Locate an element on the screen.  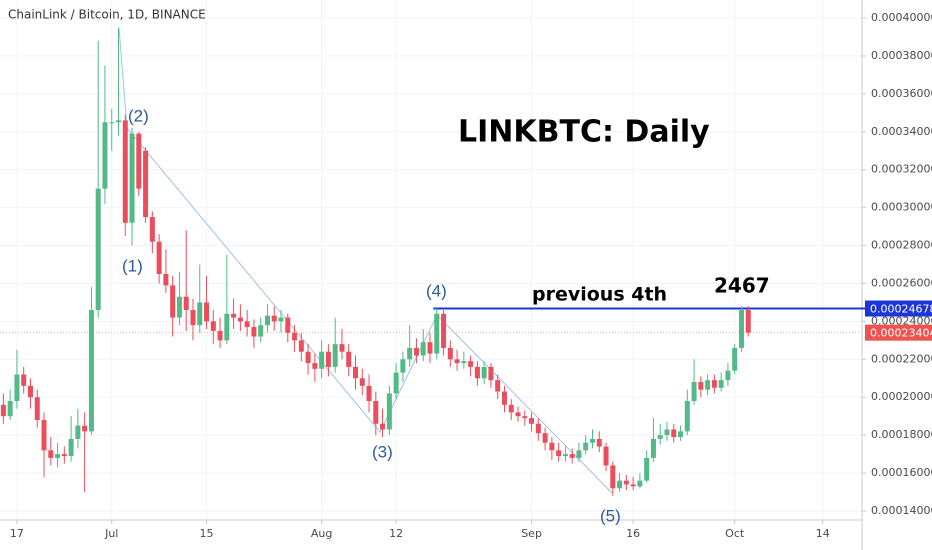
price-tag is located at coordinates (898, 332).